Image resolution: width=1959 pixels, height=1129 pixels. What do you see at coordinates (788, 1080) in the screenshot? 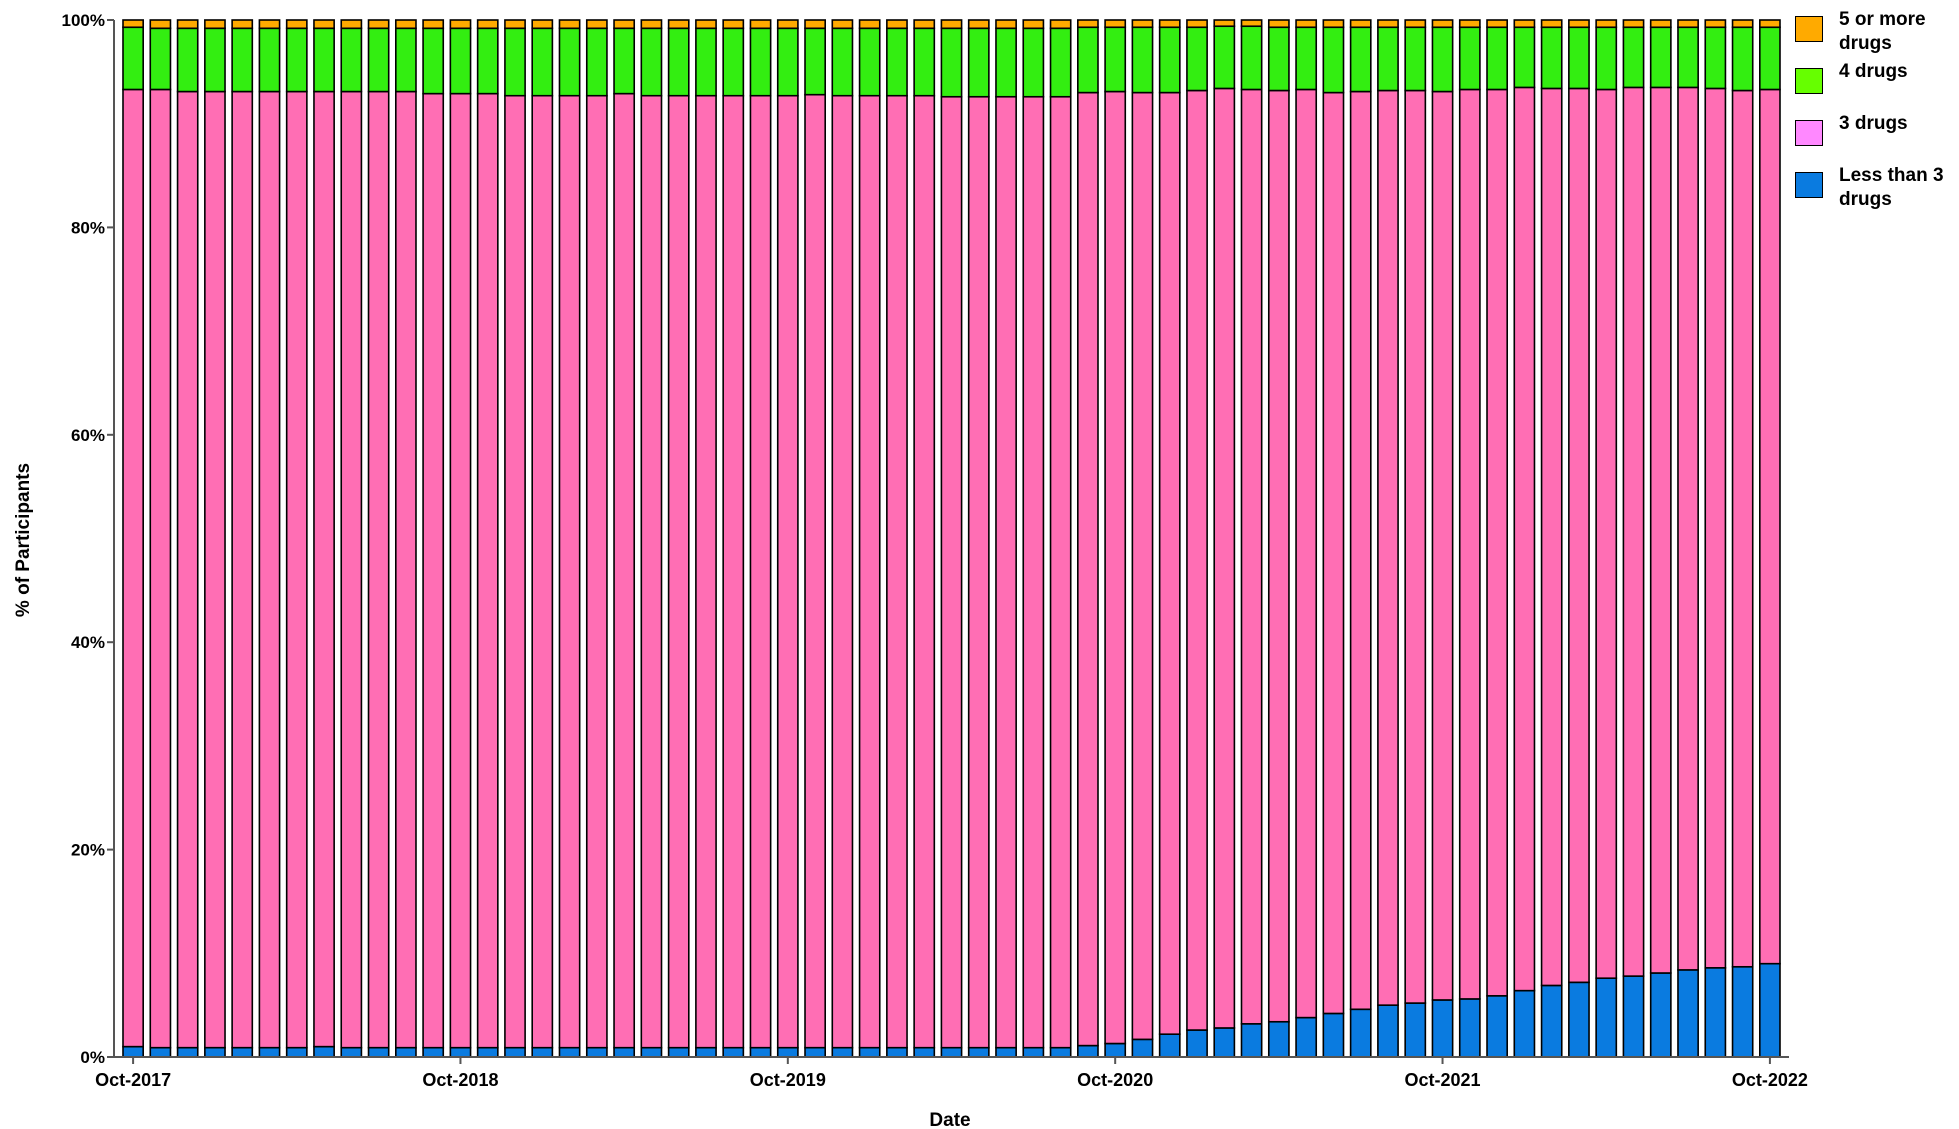
I see `x-tick-label: Oct-2019` at bounding box center [788, 1080].